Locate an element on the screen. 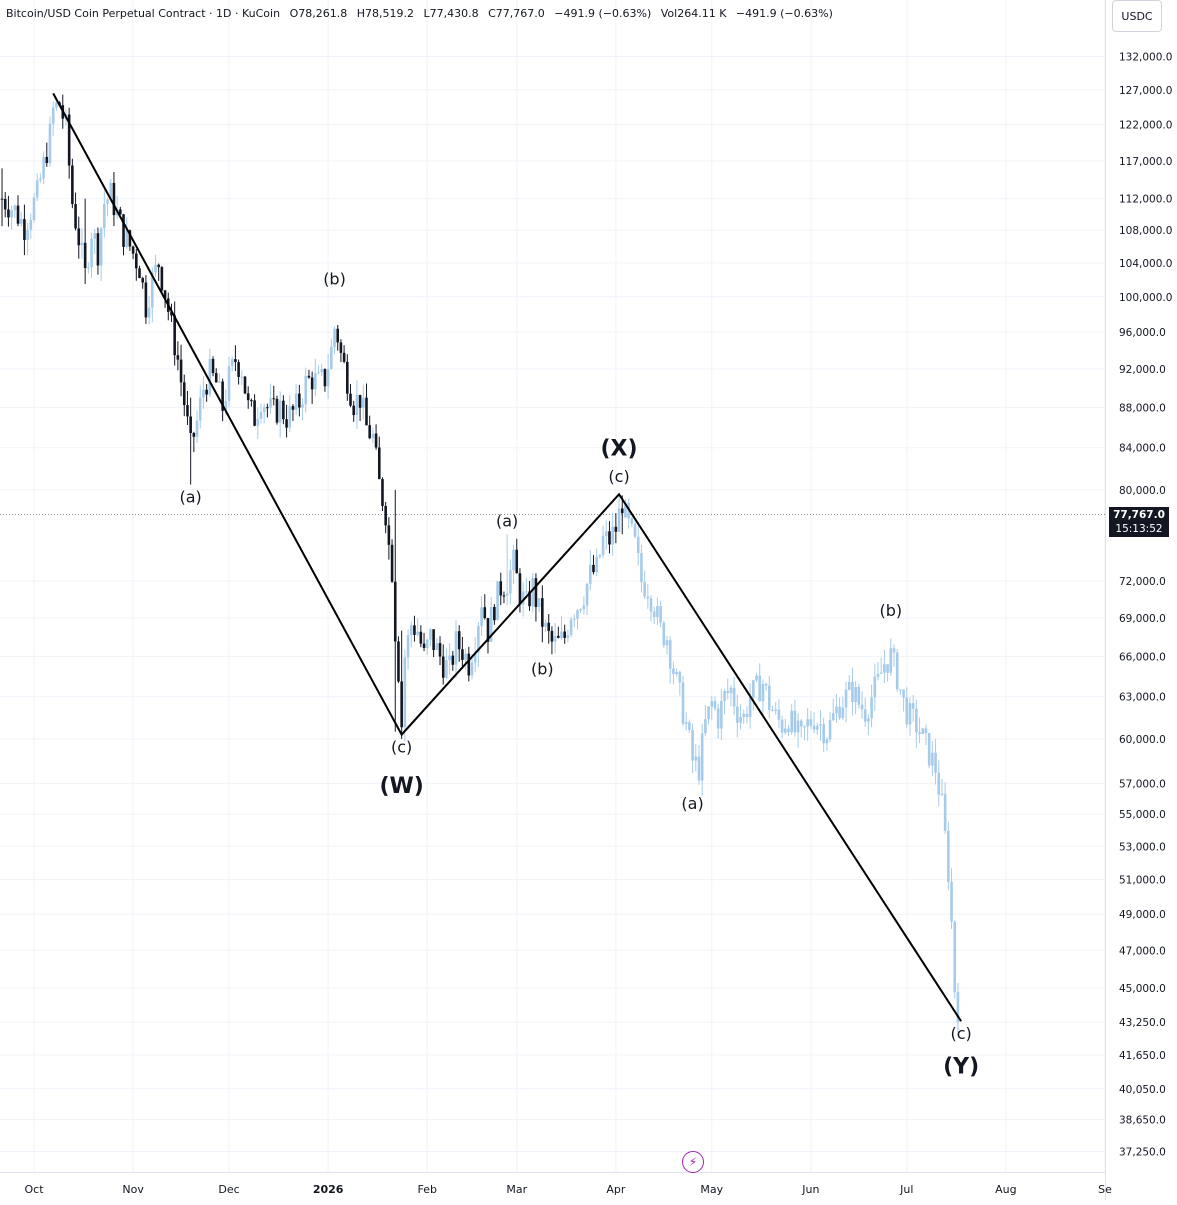 This screenshot has width=1177, height=1205. last-price-tag: 77,767.0 15:13:52 is located at coordinates (1139, 522).